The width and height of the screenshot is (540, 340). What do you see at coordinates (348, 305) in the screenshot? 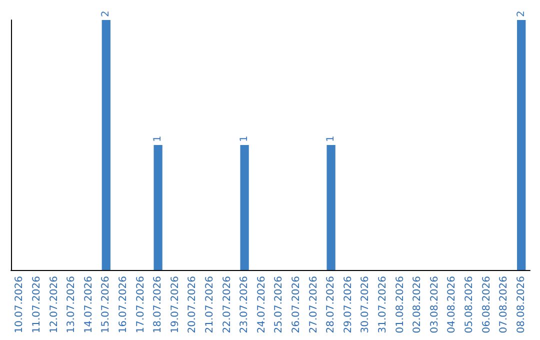
I see `x-tick-label: 29.07.2026` at bounding box center [348, 305].